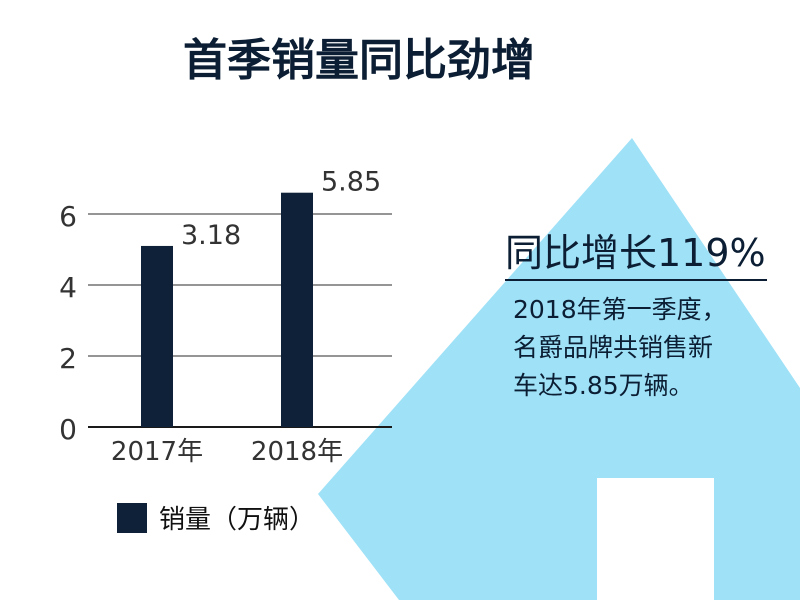 The width and height of the screenshot is (800, 600). What do you see at coordinates (68, 429) in the screenshot?
I see `y-tick-label: 0` at bounding box center [68, 429].